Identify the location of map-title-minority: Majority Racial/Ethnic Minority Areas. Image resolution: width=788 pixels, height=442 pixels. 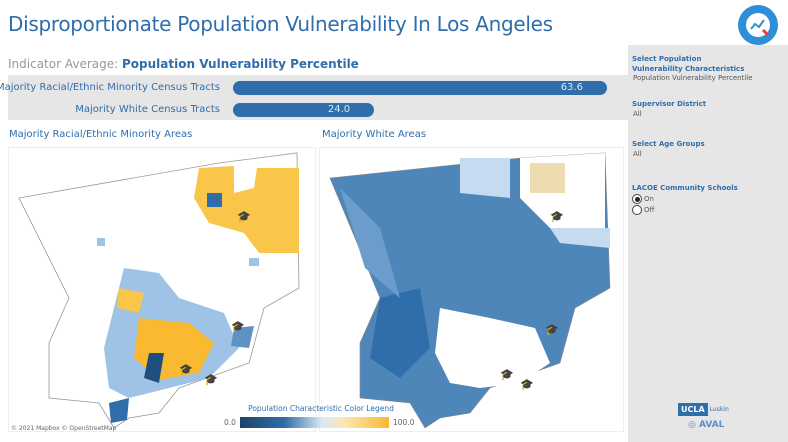
(101, 134).